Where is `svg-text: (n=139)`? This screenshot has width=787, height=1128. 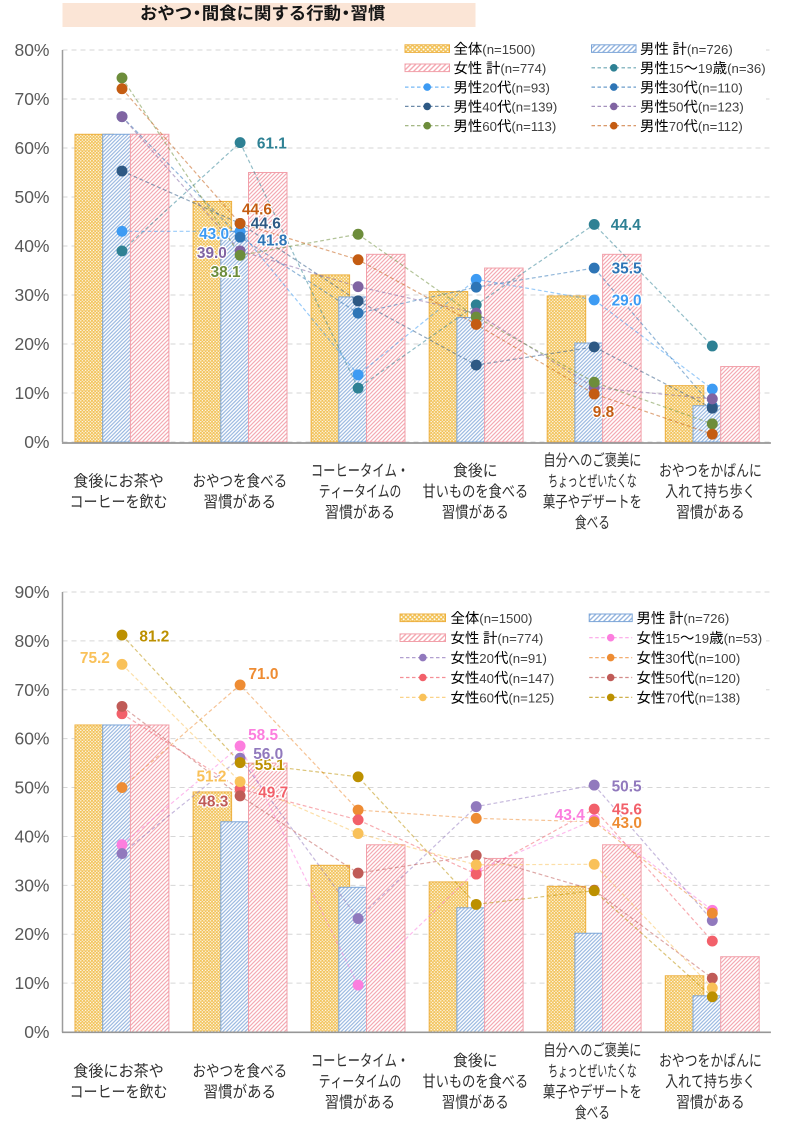
svg-text: (n=139) is located at coordinates (534, 107).